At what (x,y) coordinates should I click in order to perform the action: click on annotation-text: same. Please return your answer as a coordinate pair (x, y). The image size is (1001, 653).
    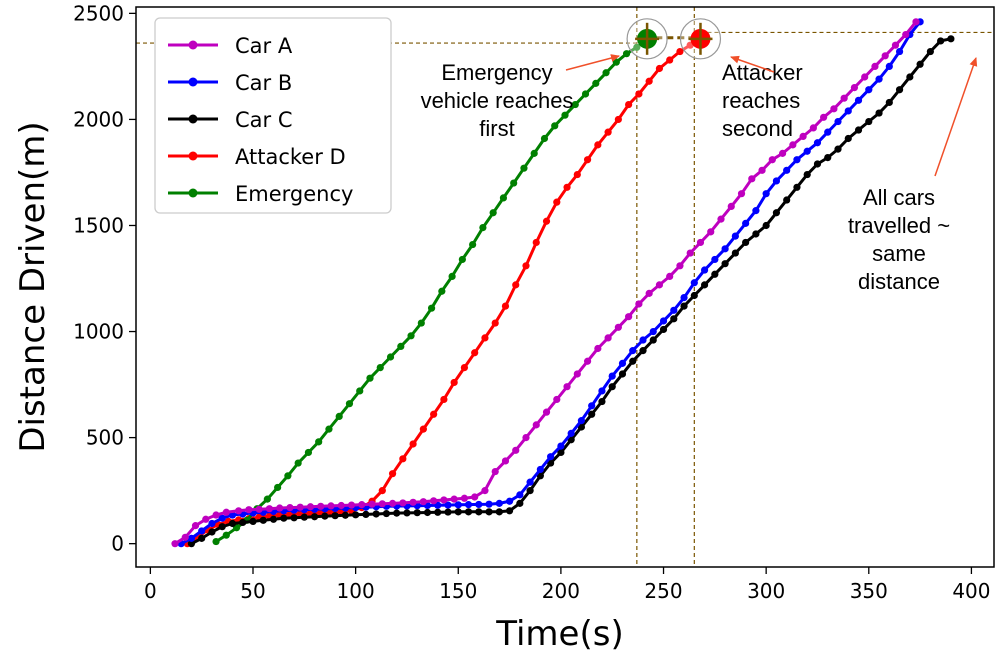
    Looking at the image, I should click on (899, 253).